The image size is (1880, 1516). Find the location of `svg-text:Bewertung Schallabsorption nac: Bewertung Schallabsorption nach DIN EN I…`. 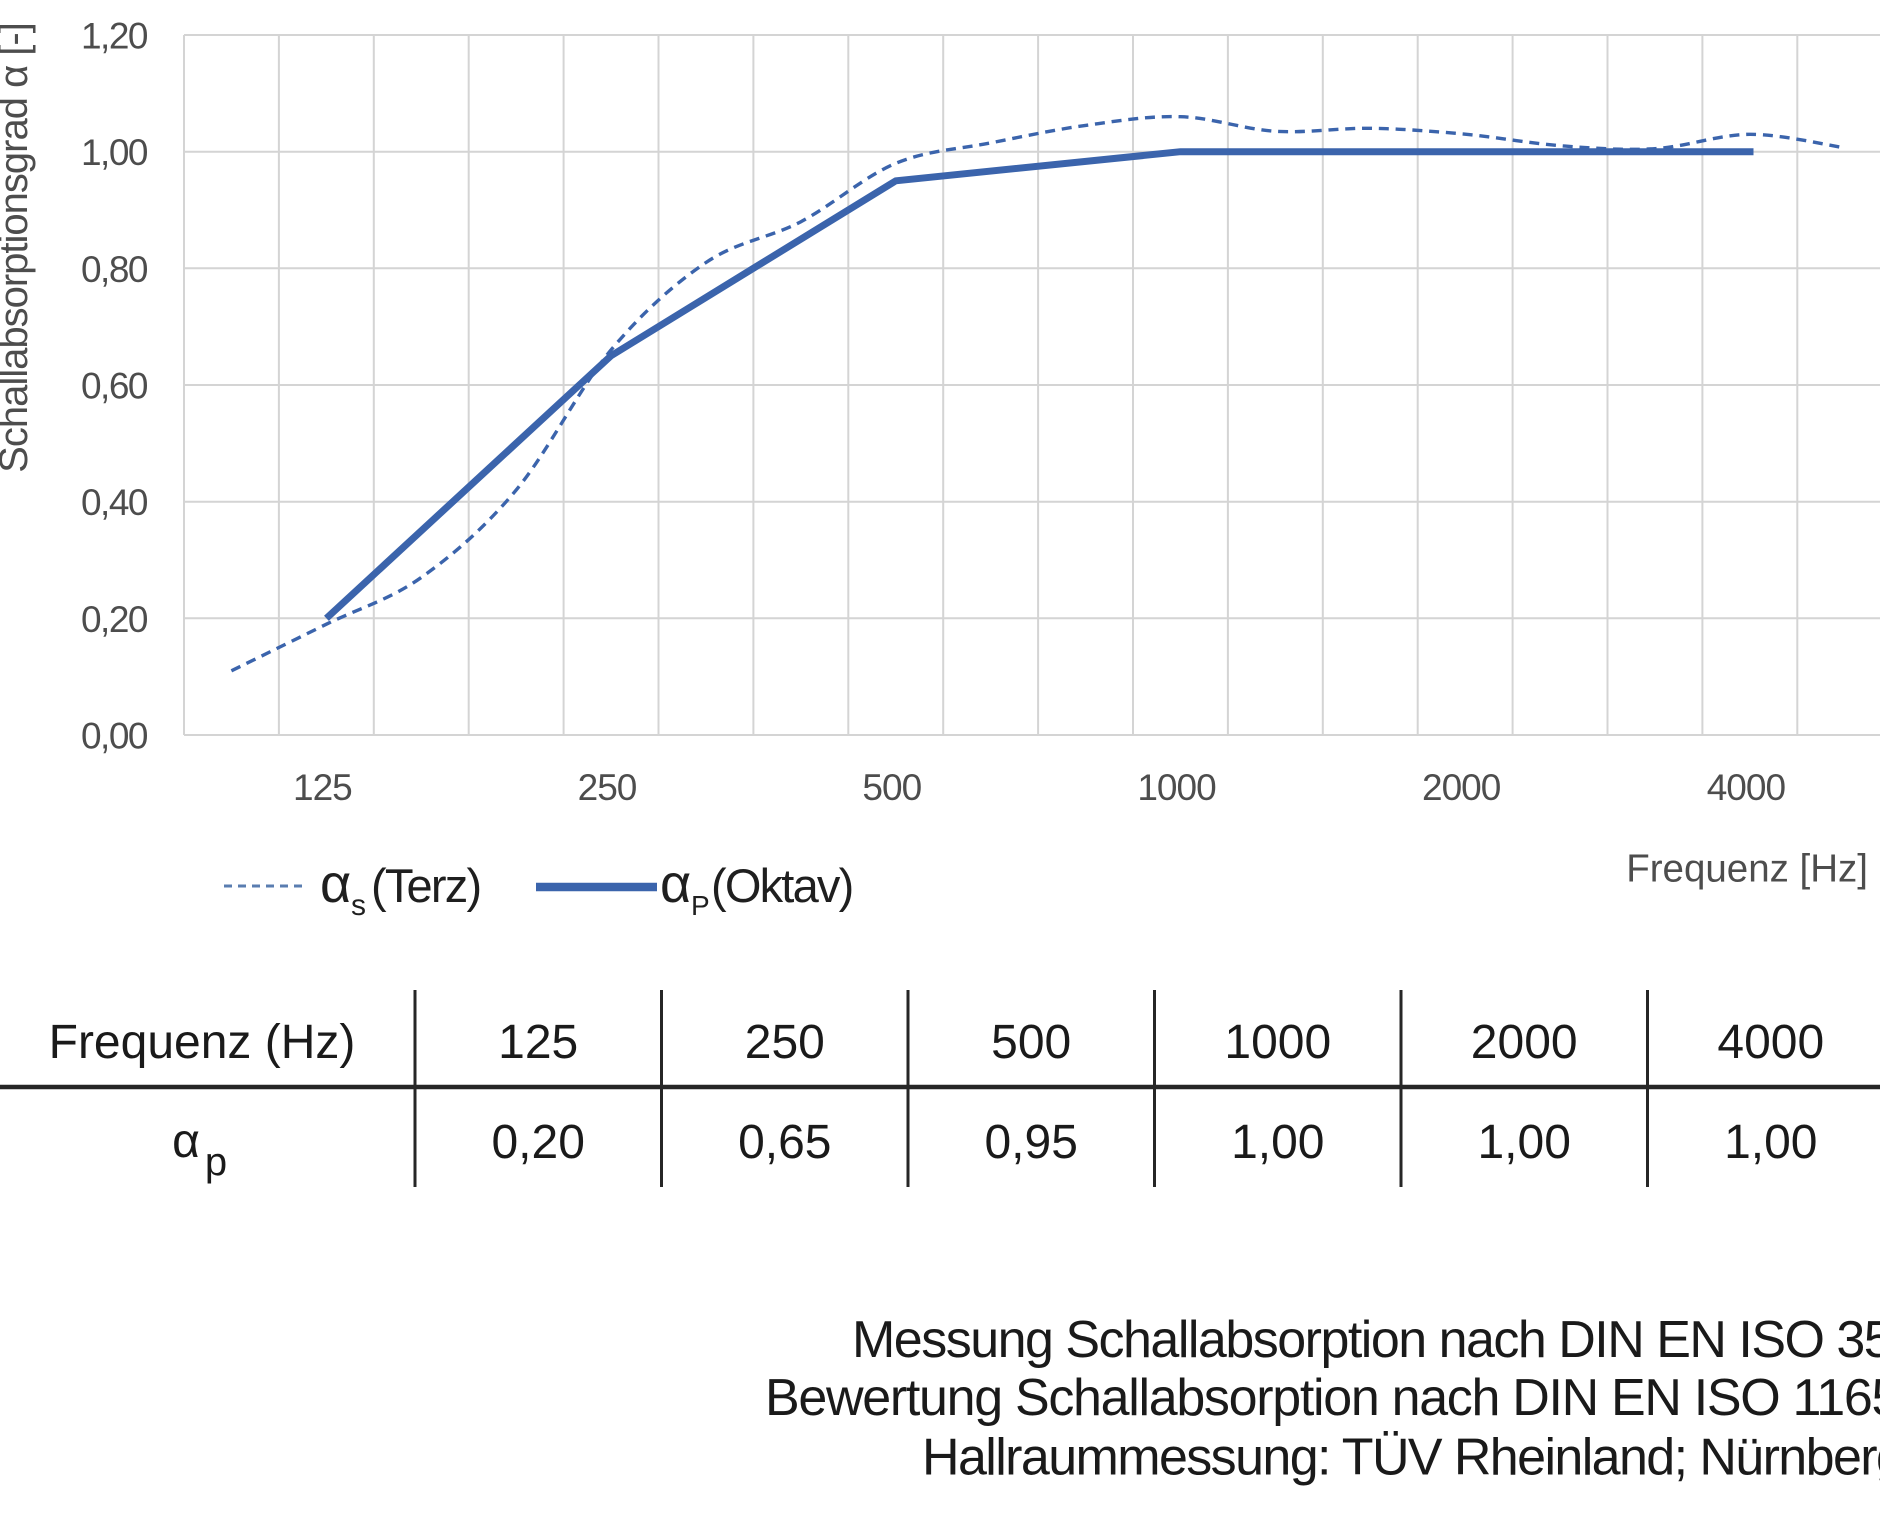

svg-text:Bewertung Schallabsorption nac: Bewertung Schallabsorption nach DIN EN I… is located at coordinates (1322, 1398).